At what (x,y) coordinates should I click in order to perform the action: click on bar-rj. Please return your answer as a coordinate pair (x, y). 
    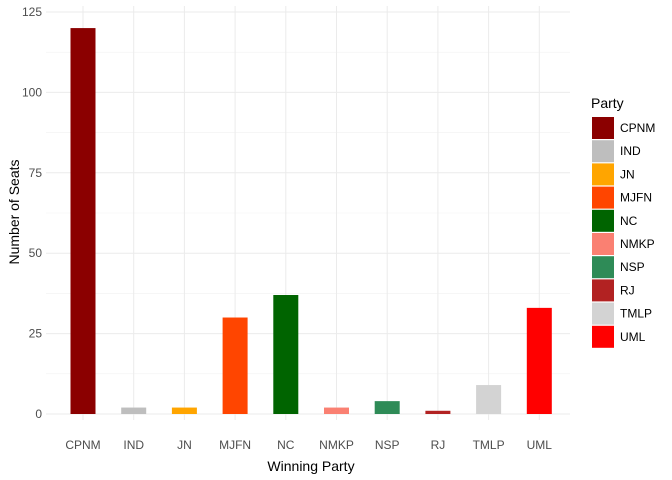
    Looking at the image, I should click on (438, 412).